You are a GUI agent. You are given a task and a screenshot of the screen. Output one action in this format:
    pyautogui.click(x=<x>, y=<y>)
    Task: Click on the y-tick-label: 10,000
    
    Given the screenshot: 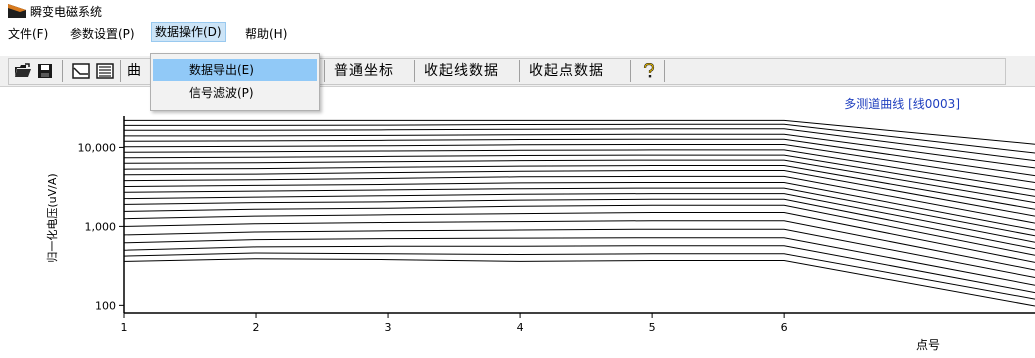 What is the action you would take?
    pyautogui.click(x=97, y=147)
    